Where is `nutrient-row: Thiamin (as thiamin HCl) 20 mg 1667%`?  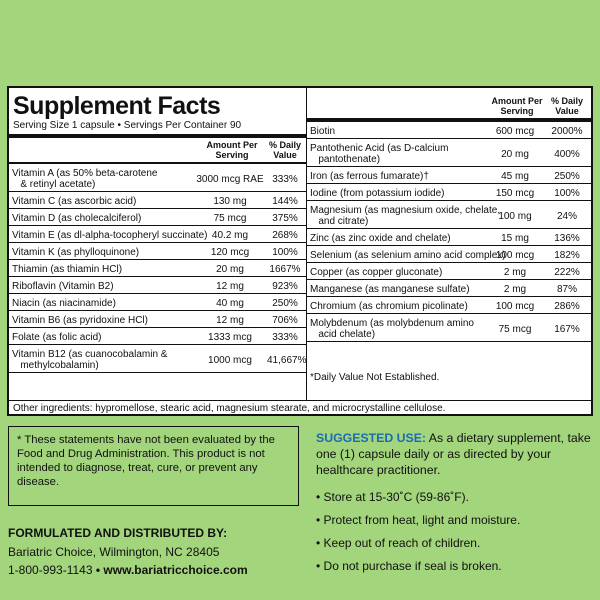 nutrient-row: Thiamin (as thiamin HCl) 20 mg 1667% is located at coordinates (157, 269).